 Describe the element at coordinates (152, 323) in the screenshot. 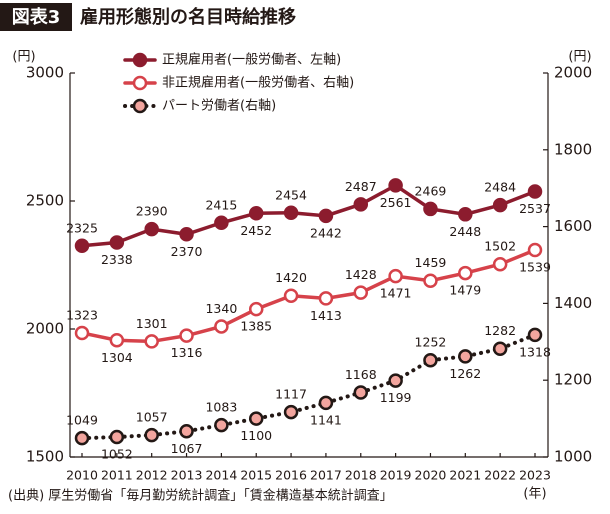

I see `data-label: 1301` at that location.